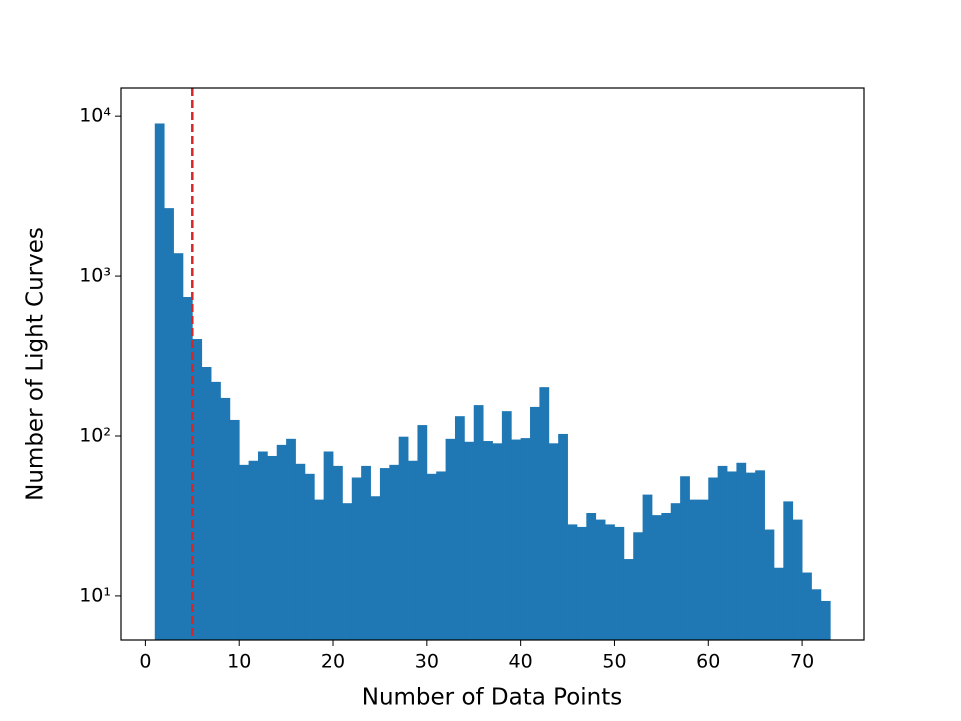  I want to click on y-tick-label: 10², so click(95, 435).